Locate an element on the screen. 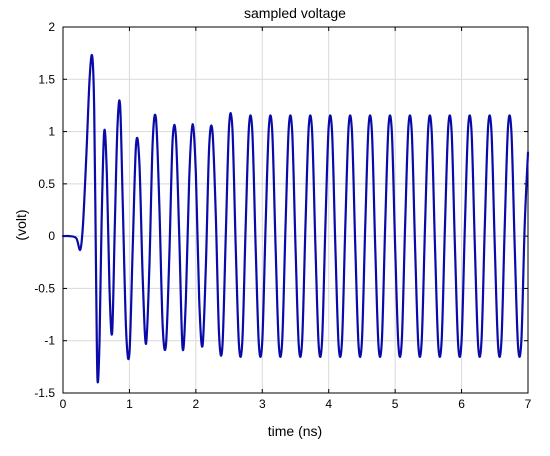 The width and height of the screenshot is (550, 456). y-tick-label: 0 is located at coordinates (51, 236).